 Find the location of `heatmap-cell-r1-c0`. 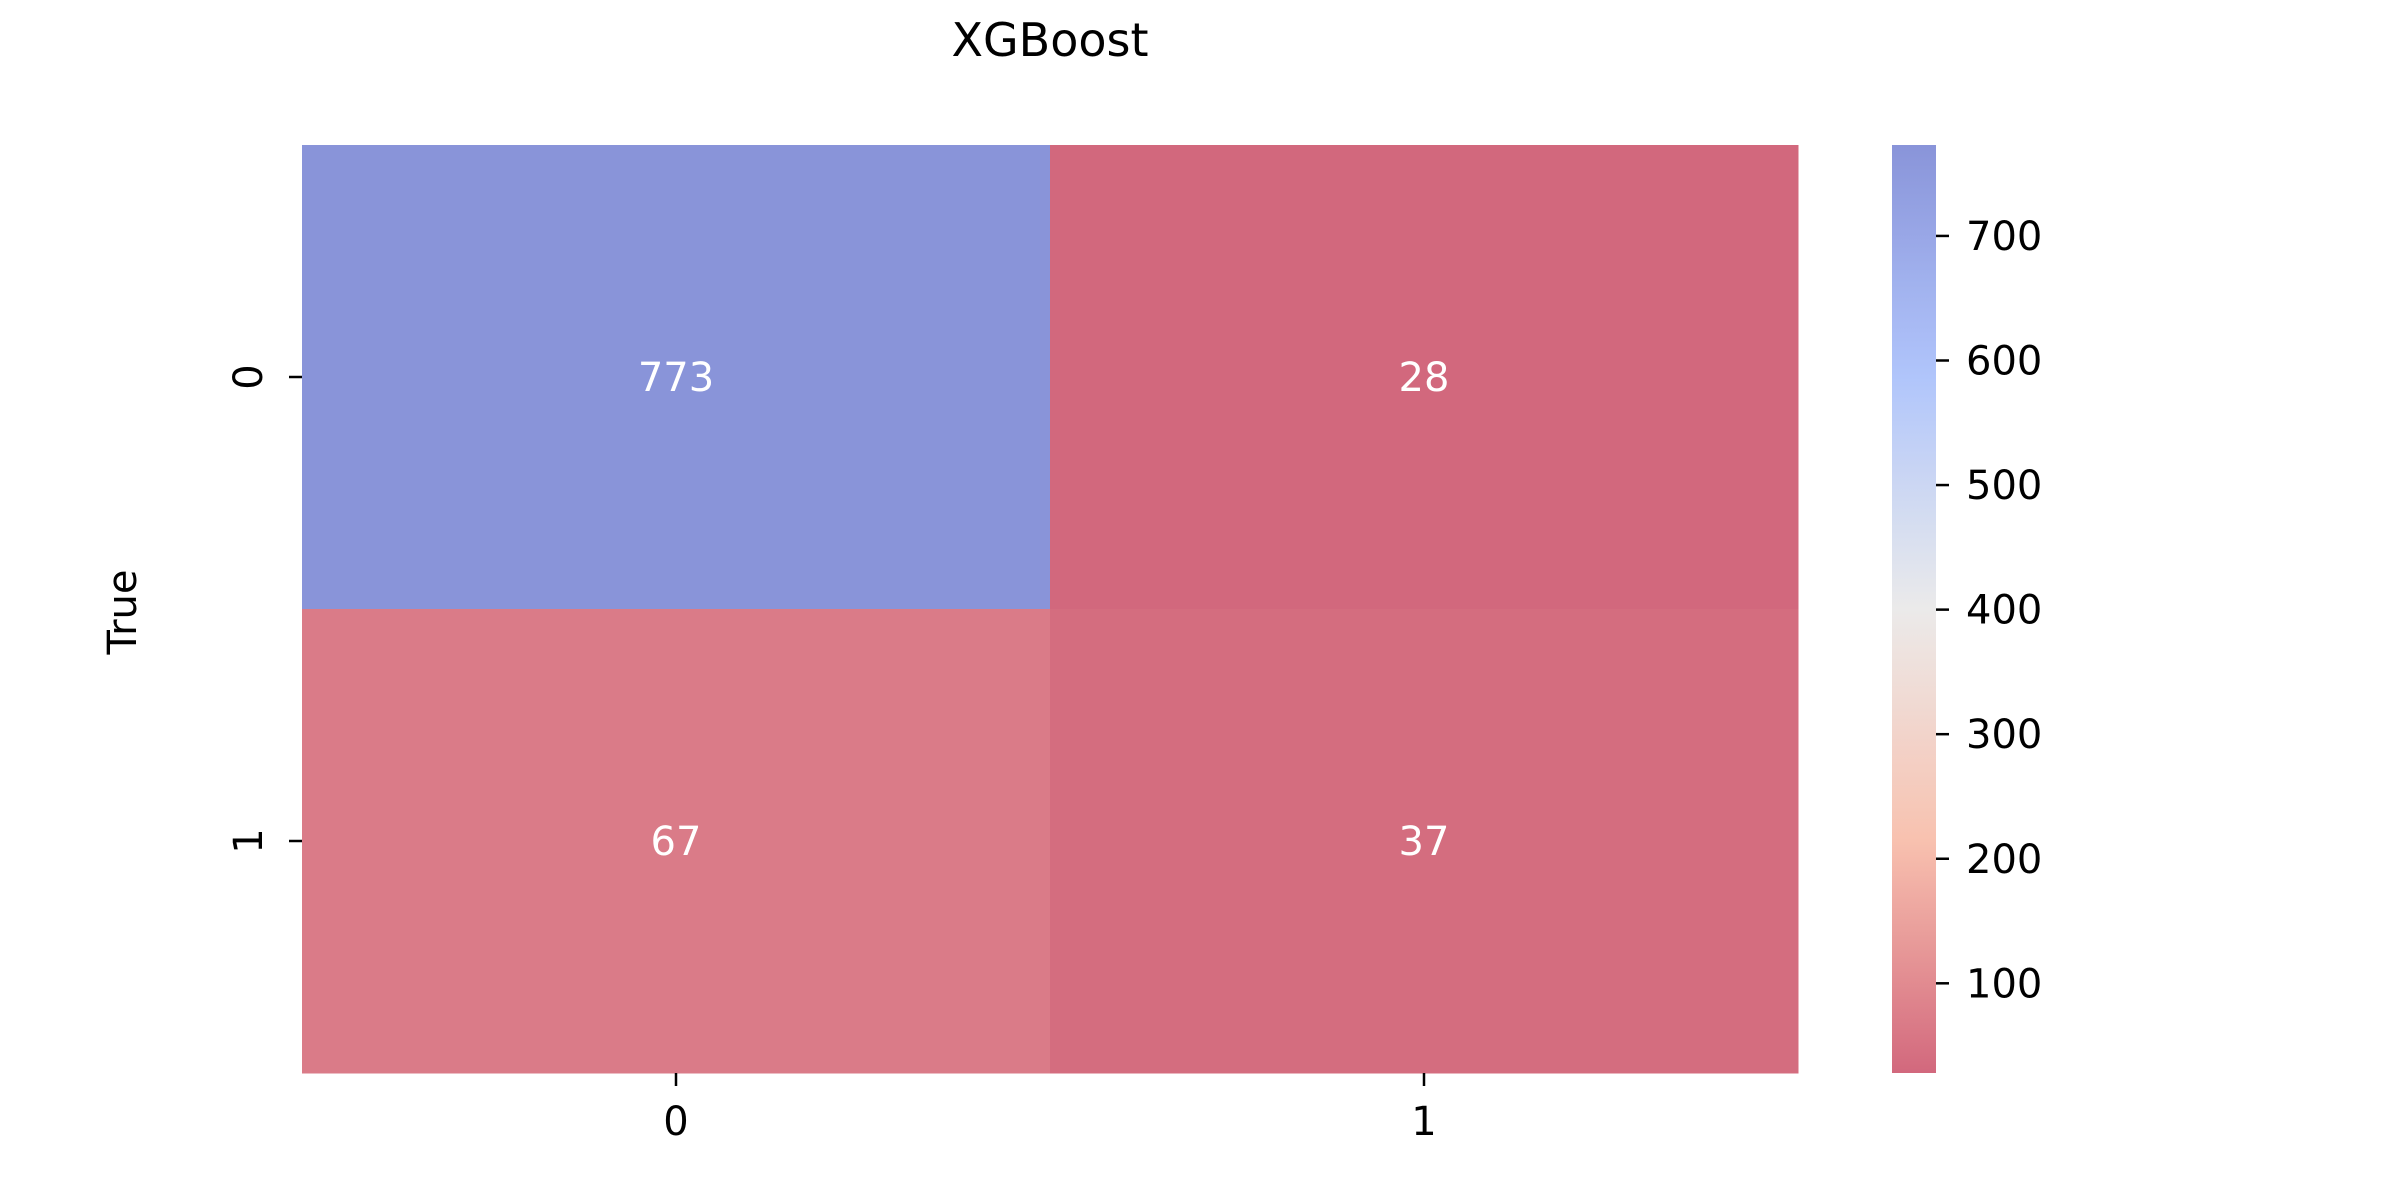

heatmap-cell-r1-c0 is located at coordinates (676, 841).